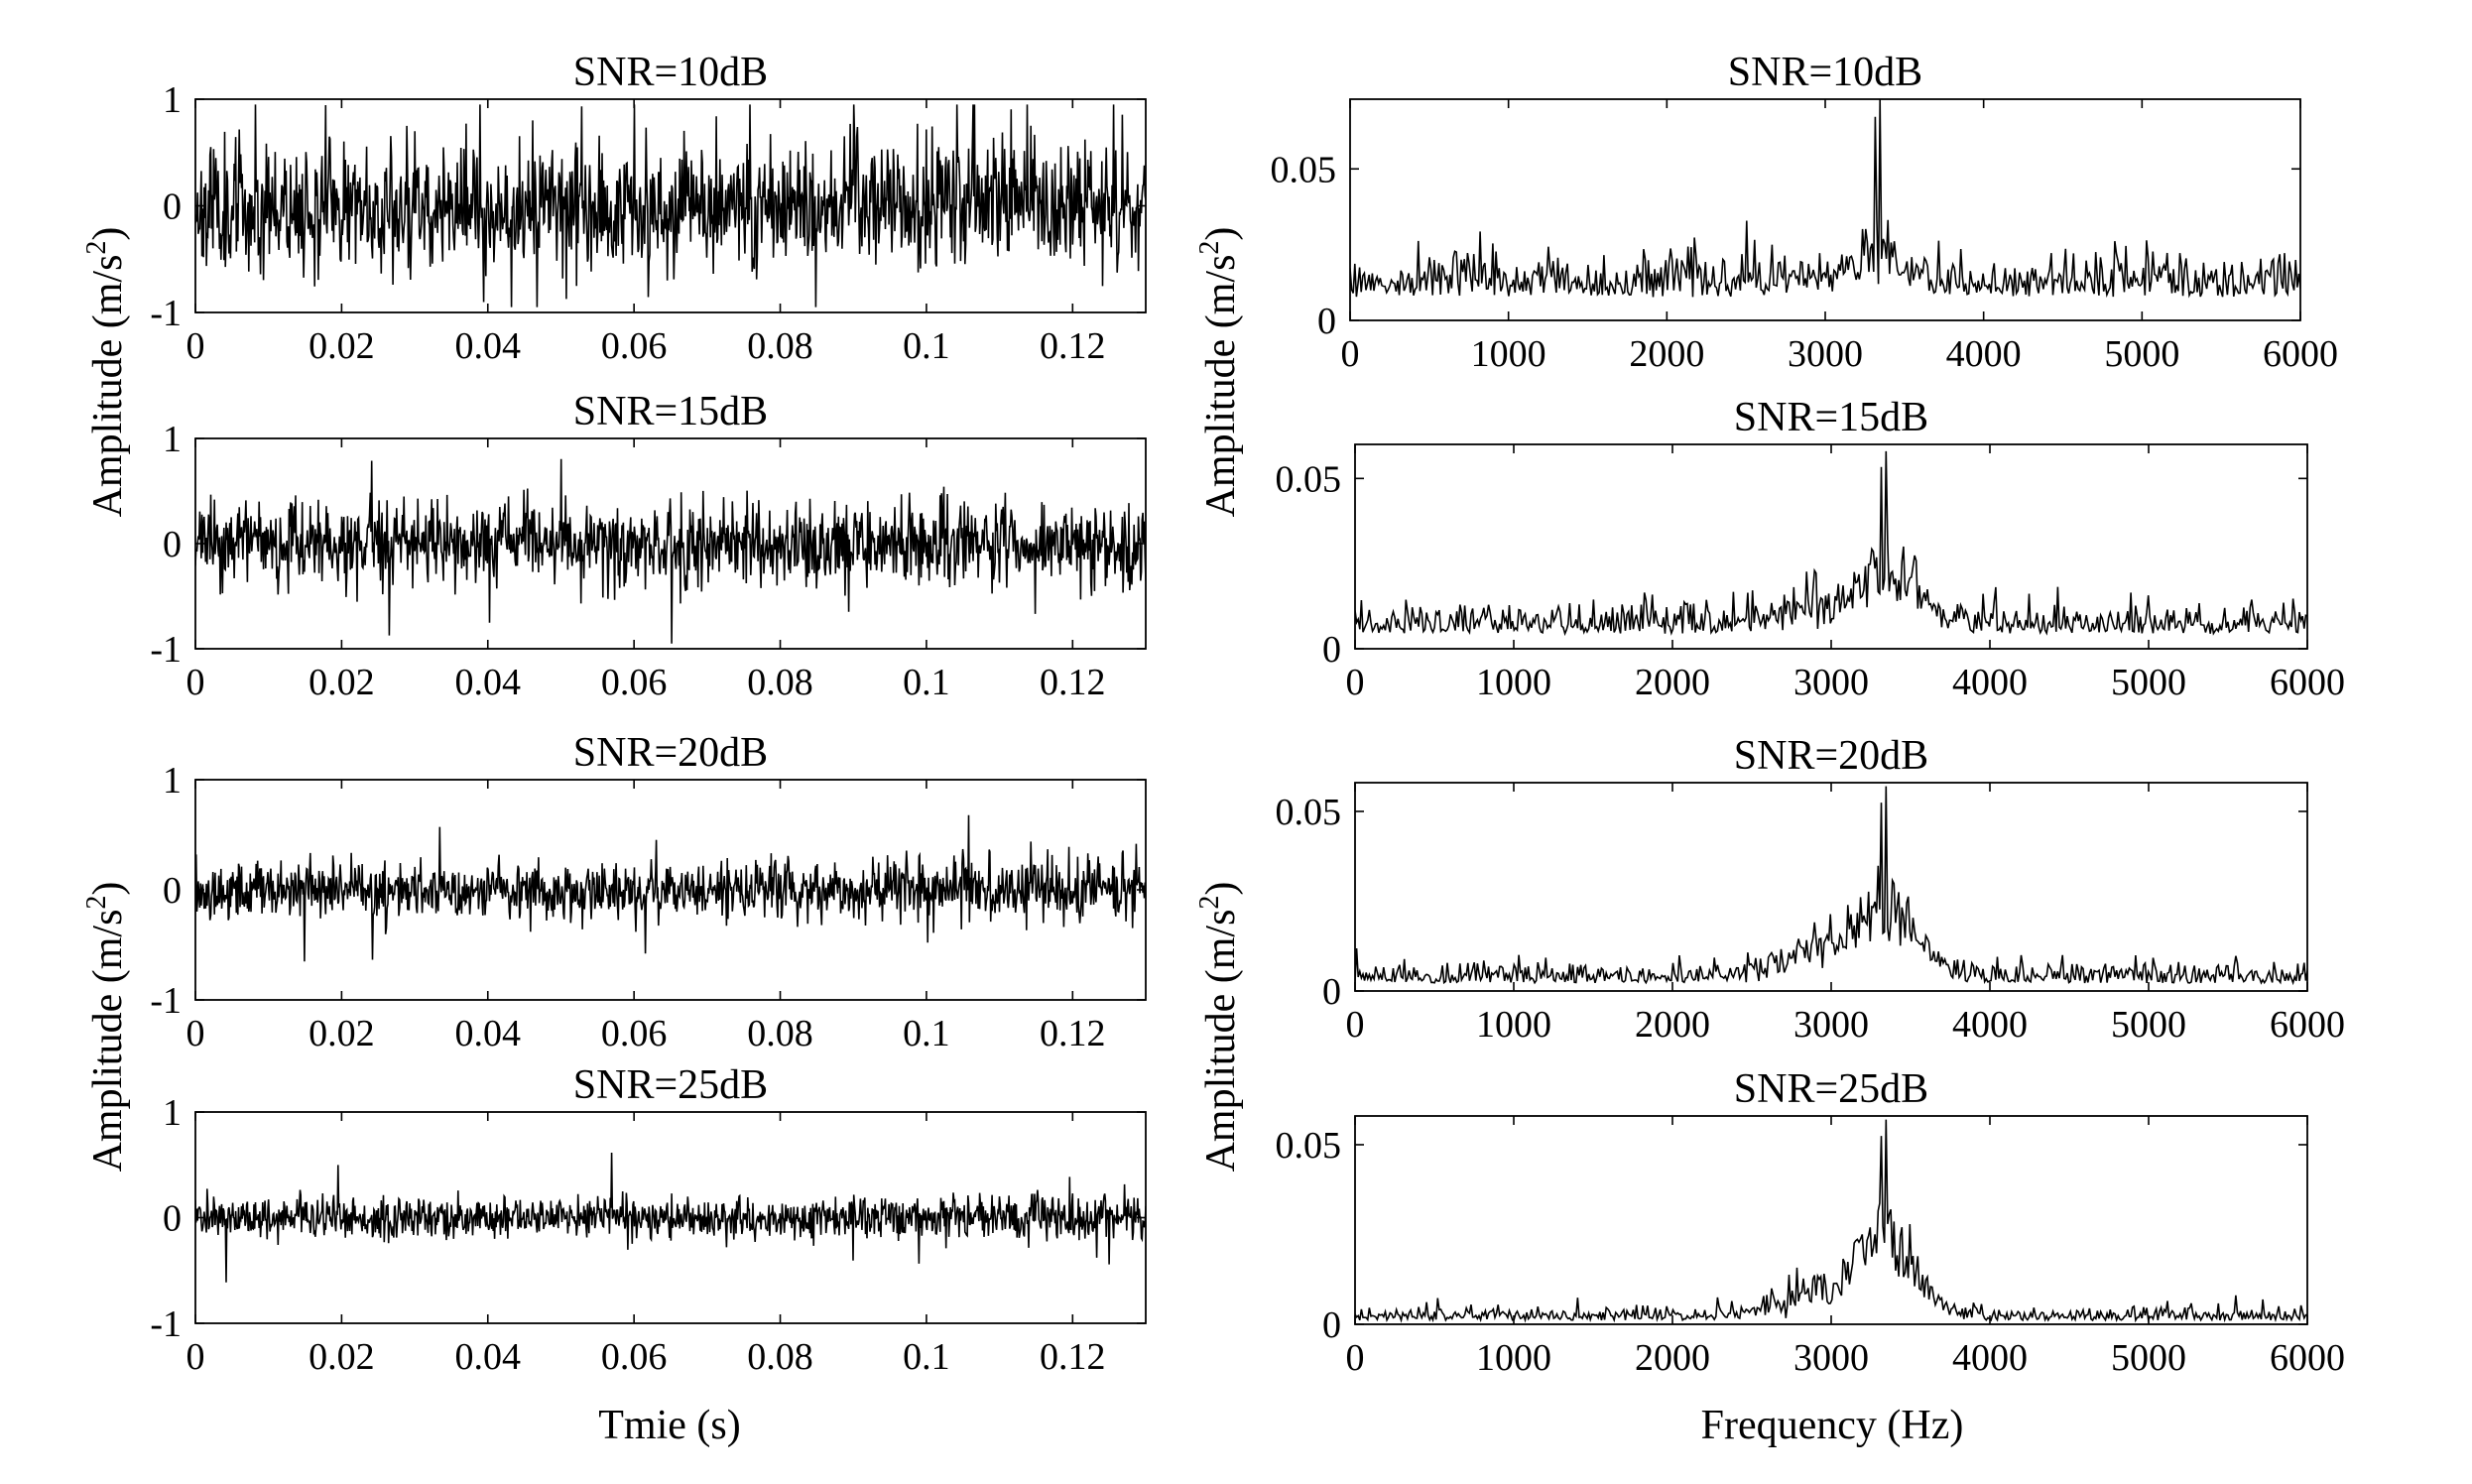 The height and width of the screenshot is (1484, 2472). What do you see at coordinates (1832, 1425) in the screenshot?
I see `xlabel-frequency: Frequency (Hz)` at bounding box center [1832, 1425].